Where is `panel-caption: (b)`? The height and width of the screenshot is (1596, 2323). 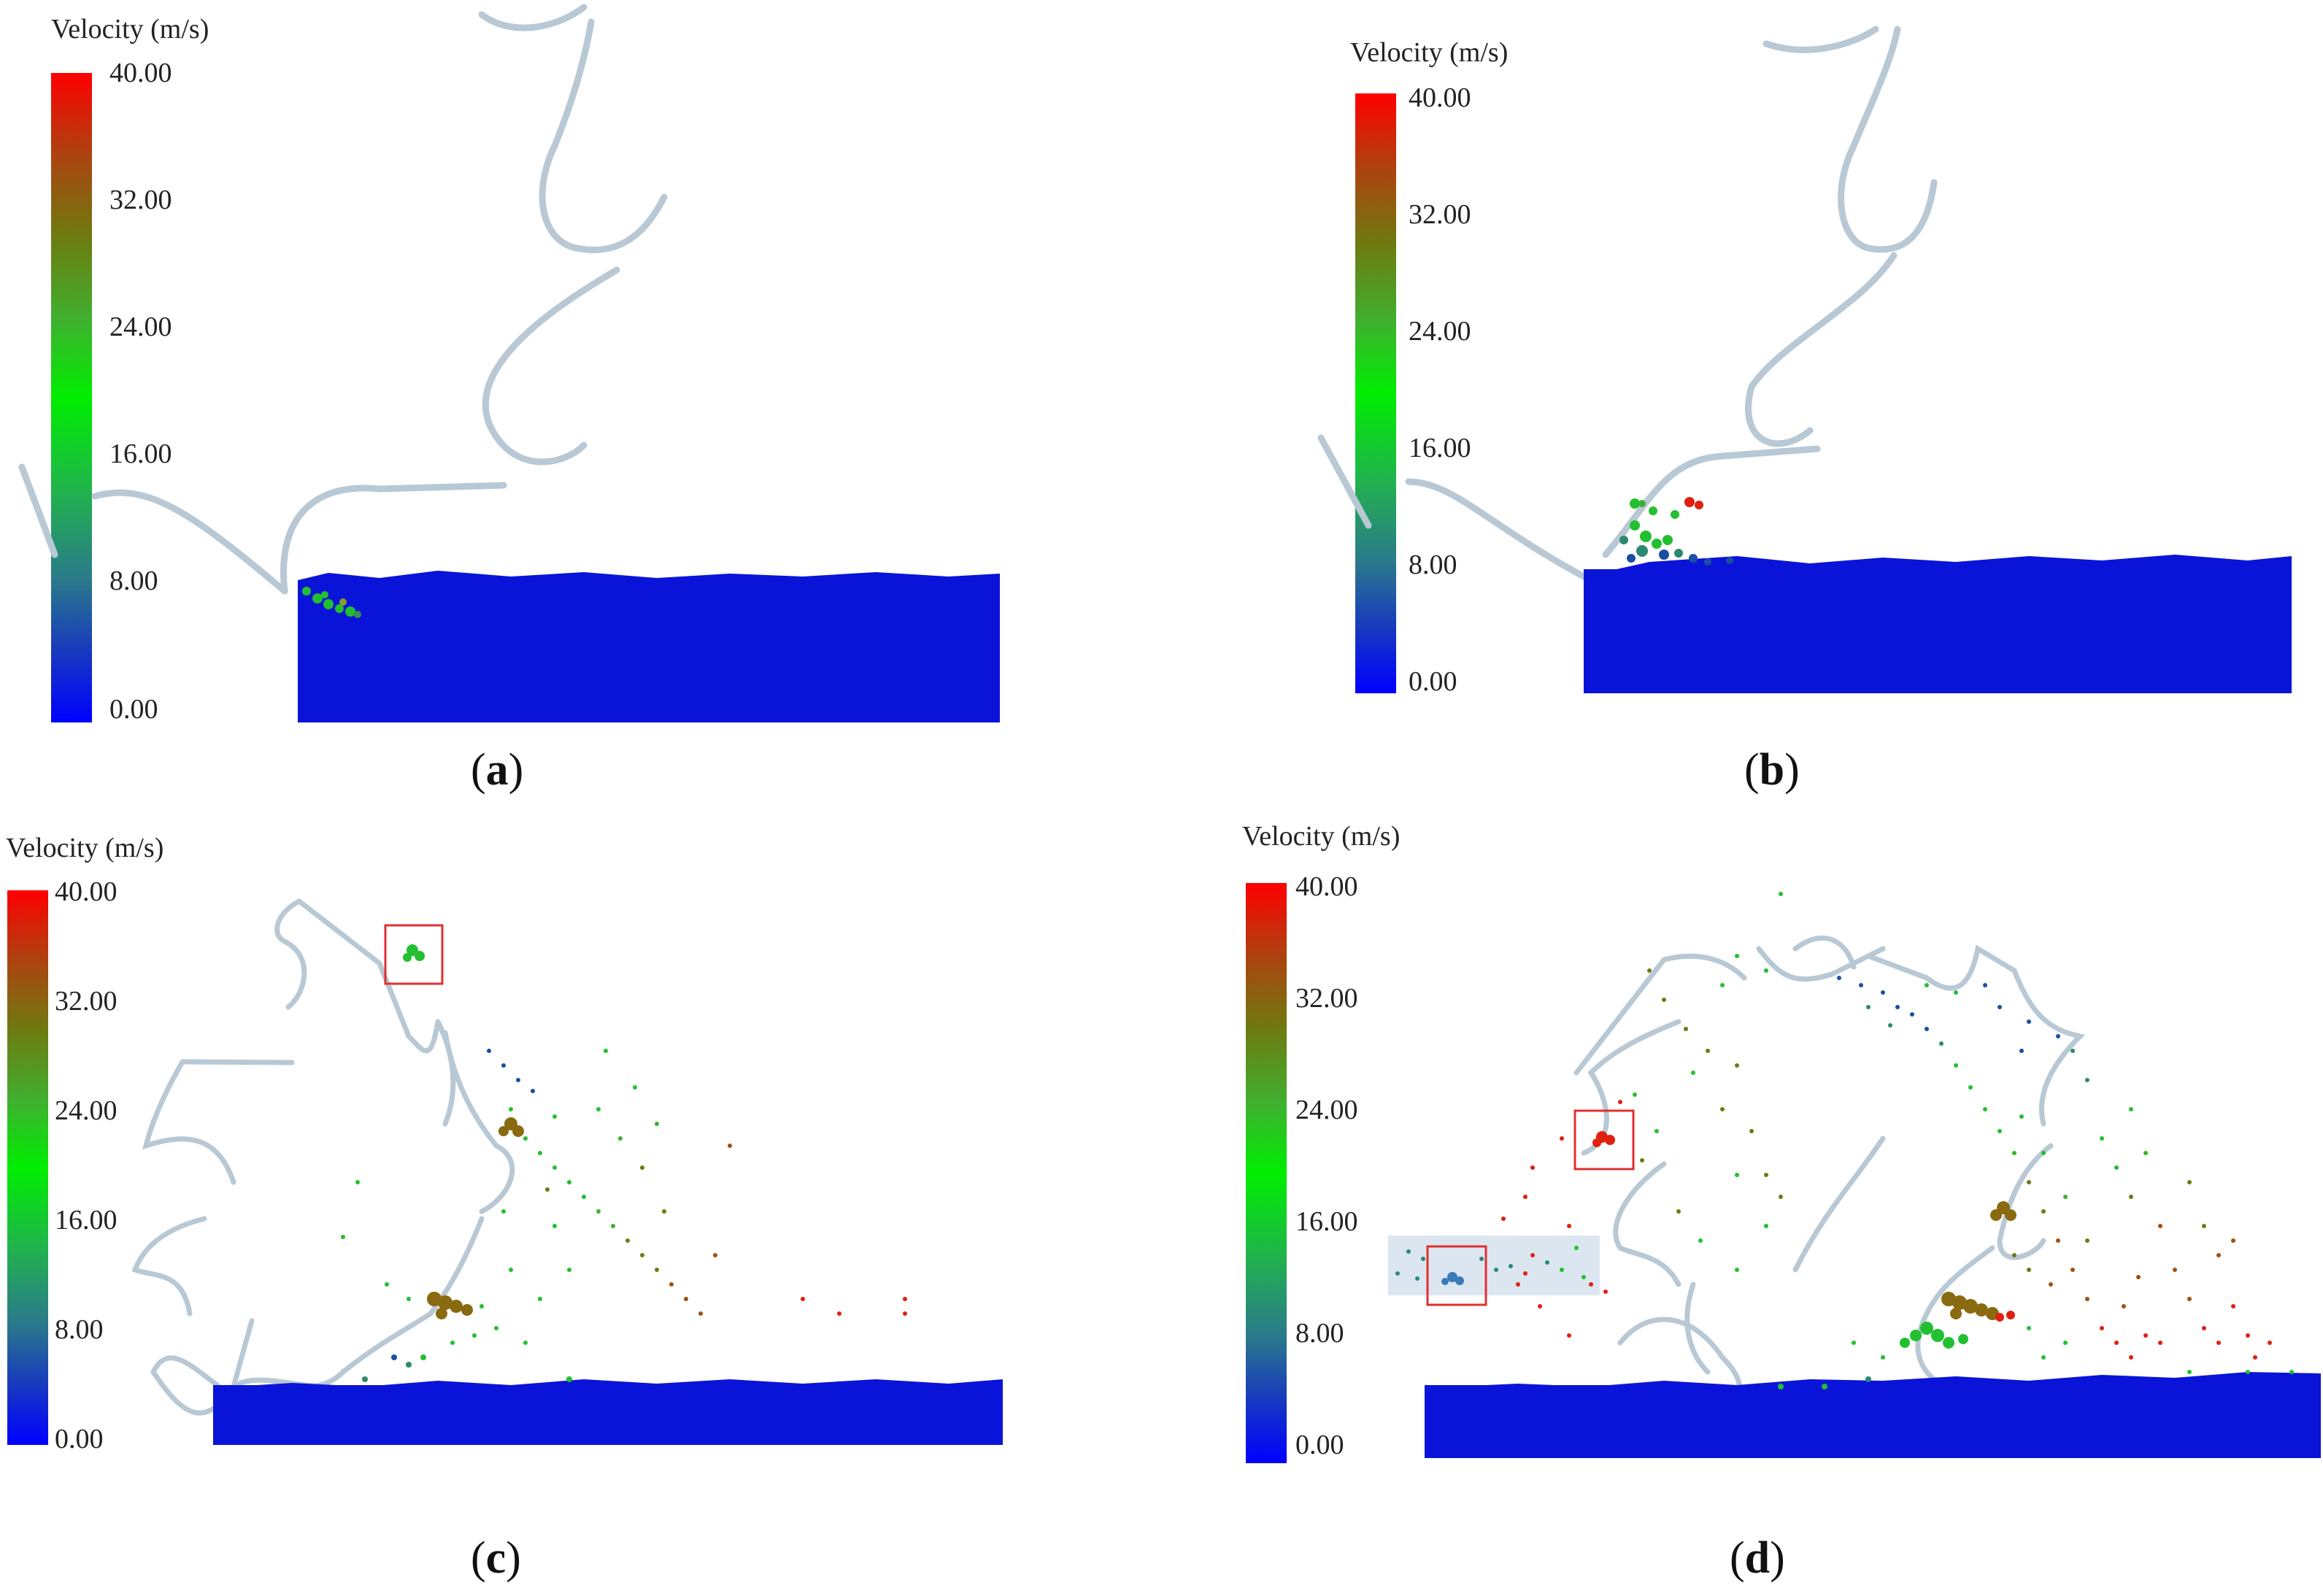 panel-caption: (b) is located at coordinates (1772, 770).